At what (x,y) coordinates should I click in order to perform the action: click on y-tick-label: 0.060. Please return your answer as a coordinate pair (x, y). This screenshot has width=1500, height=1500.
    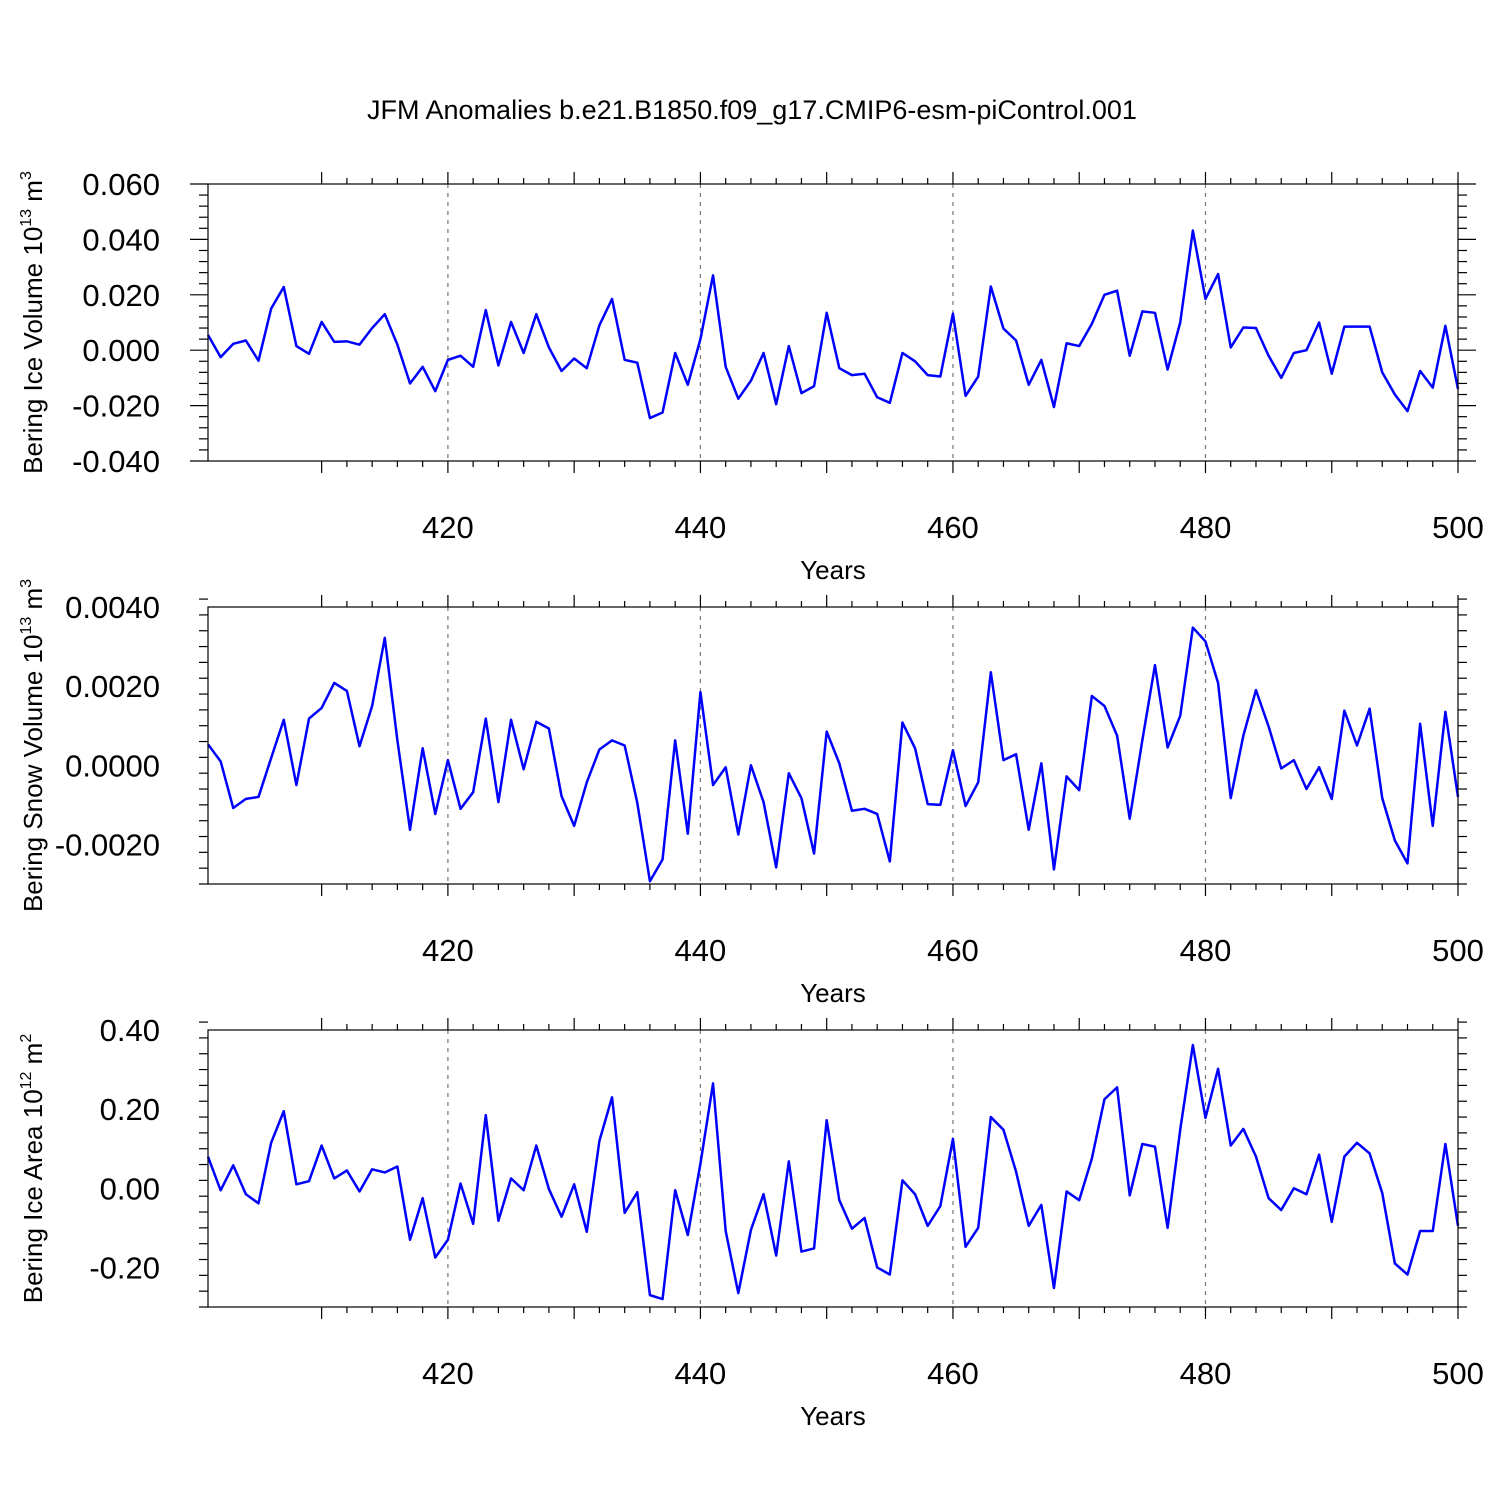
    Looking at the image, I should click on (121, 184).